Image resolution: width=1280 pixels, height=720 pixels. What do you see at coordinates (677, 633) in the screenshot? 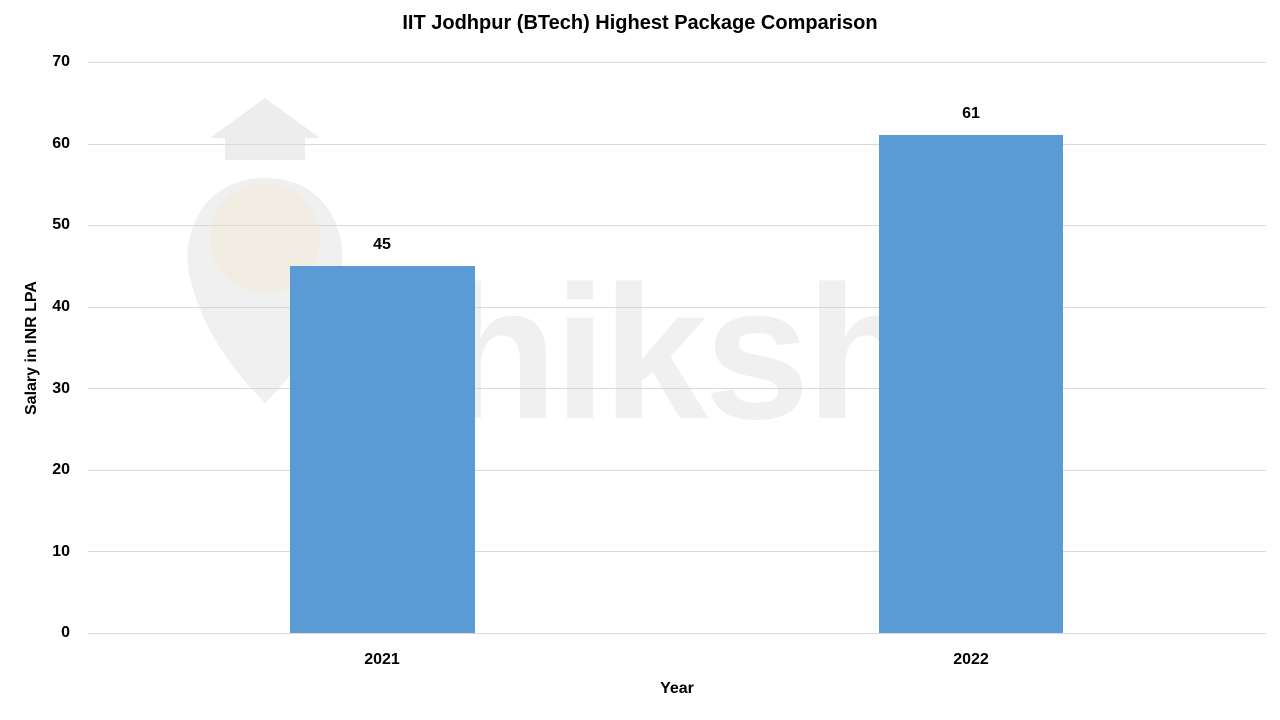
I see `x-axis-baseline` at bounding box center [677, 633].